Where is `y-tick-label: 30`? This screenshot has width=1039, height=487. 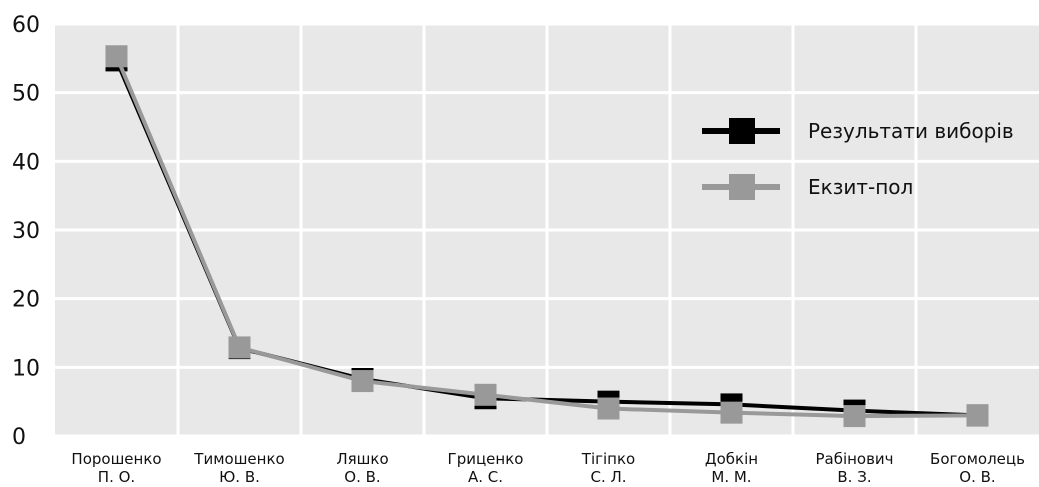 y-tick-label: 30 is located at coordinates (26, 231).